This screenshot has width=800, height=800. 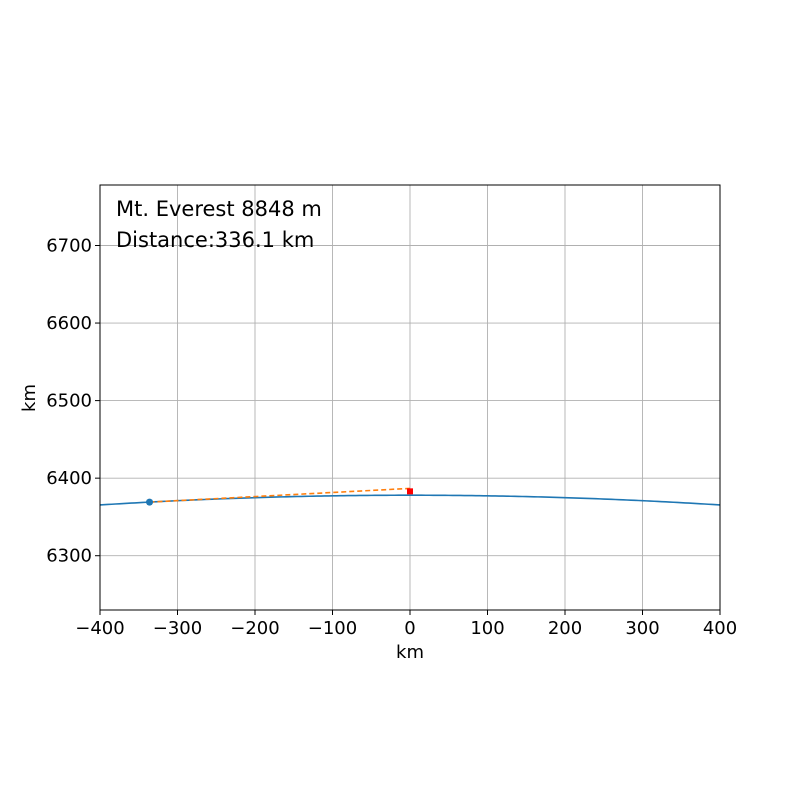 I want to click on series, so click(x=410, y=496).